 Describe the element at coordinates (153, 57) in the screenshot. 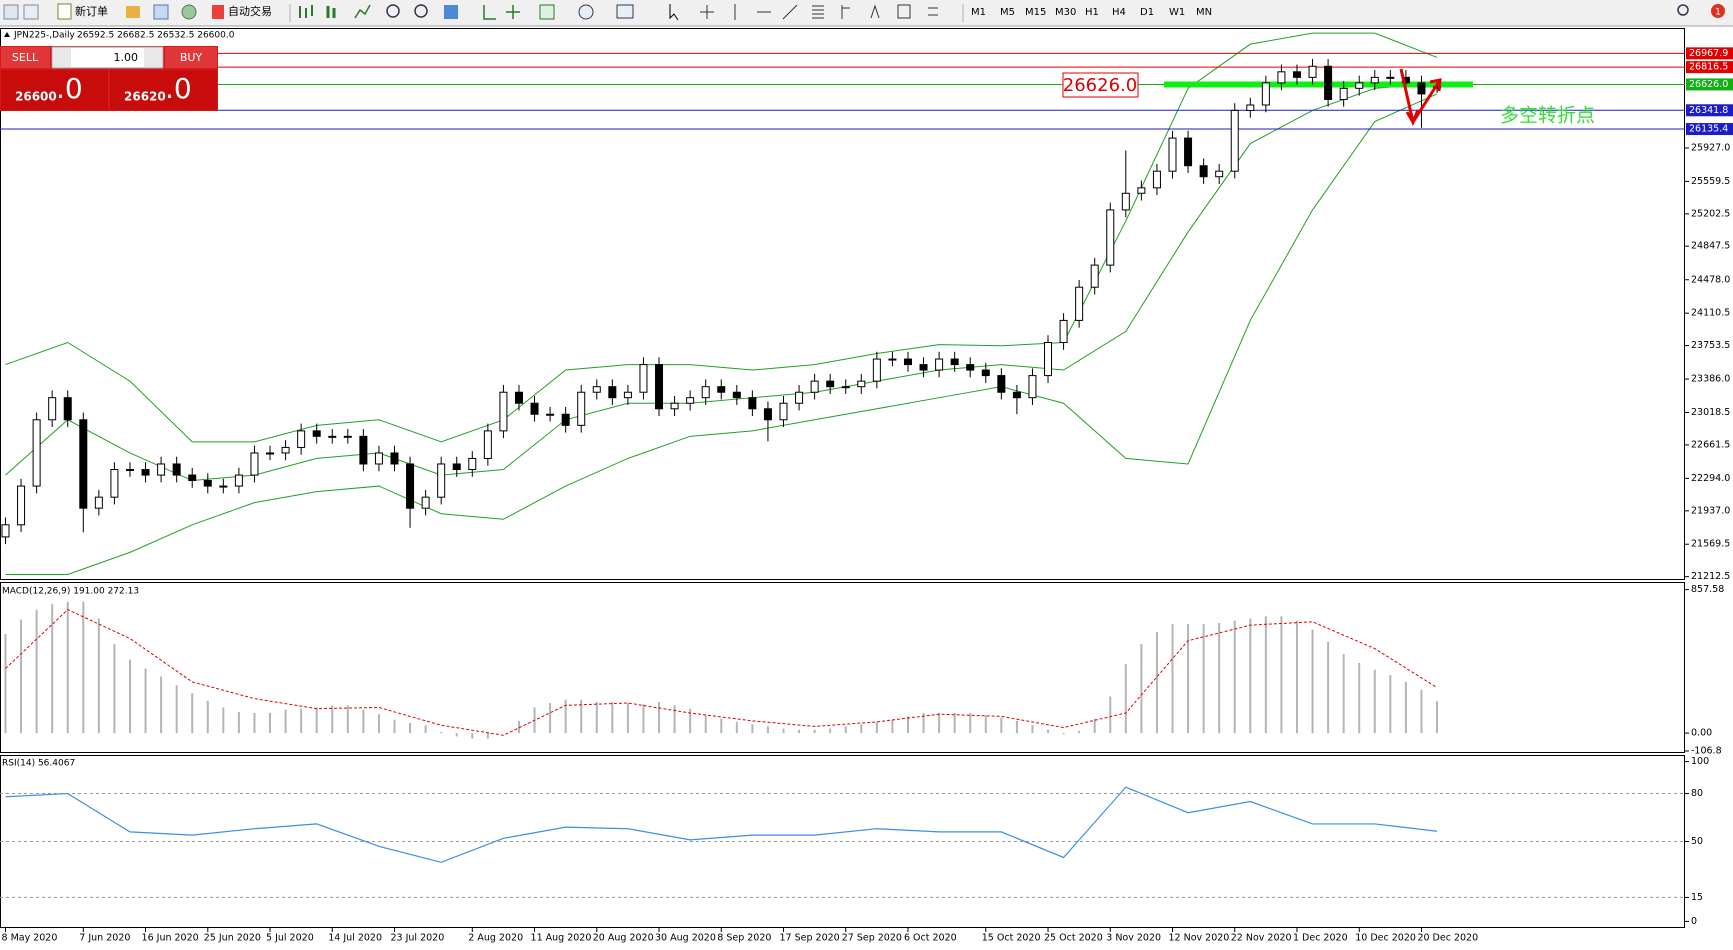

I see `volume-up` at that location.